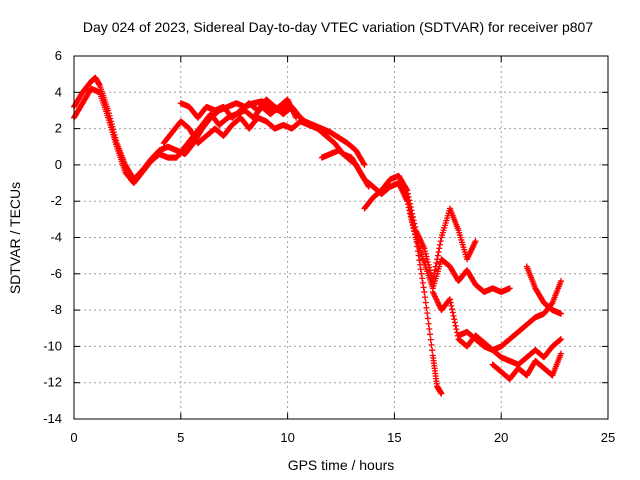  What do you see at coordinates (56, 309) in the screenshot?
I see `y-tick-label: -8` at bounding box center [56, 309].